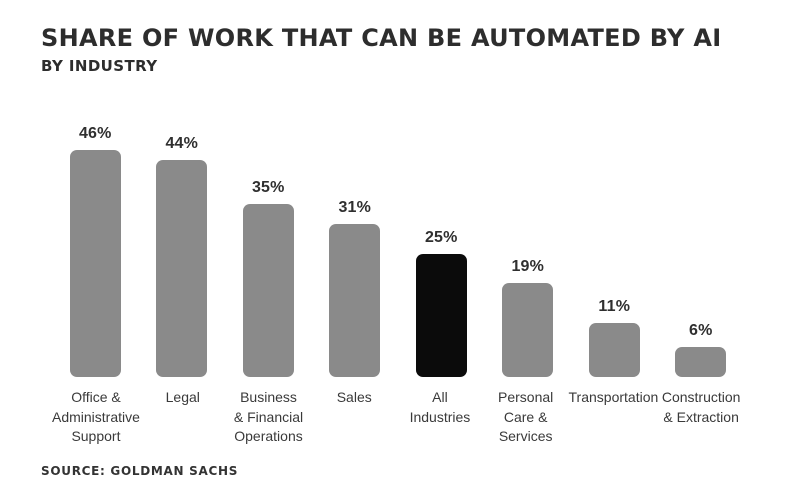 The height and width of the screenshot is (502, 786). I want to click on x-axis-label-line: Care &, so click(525, 416).